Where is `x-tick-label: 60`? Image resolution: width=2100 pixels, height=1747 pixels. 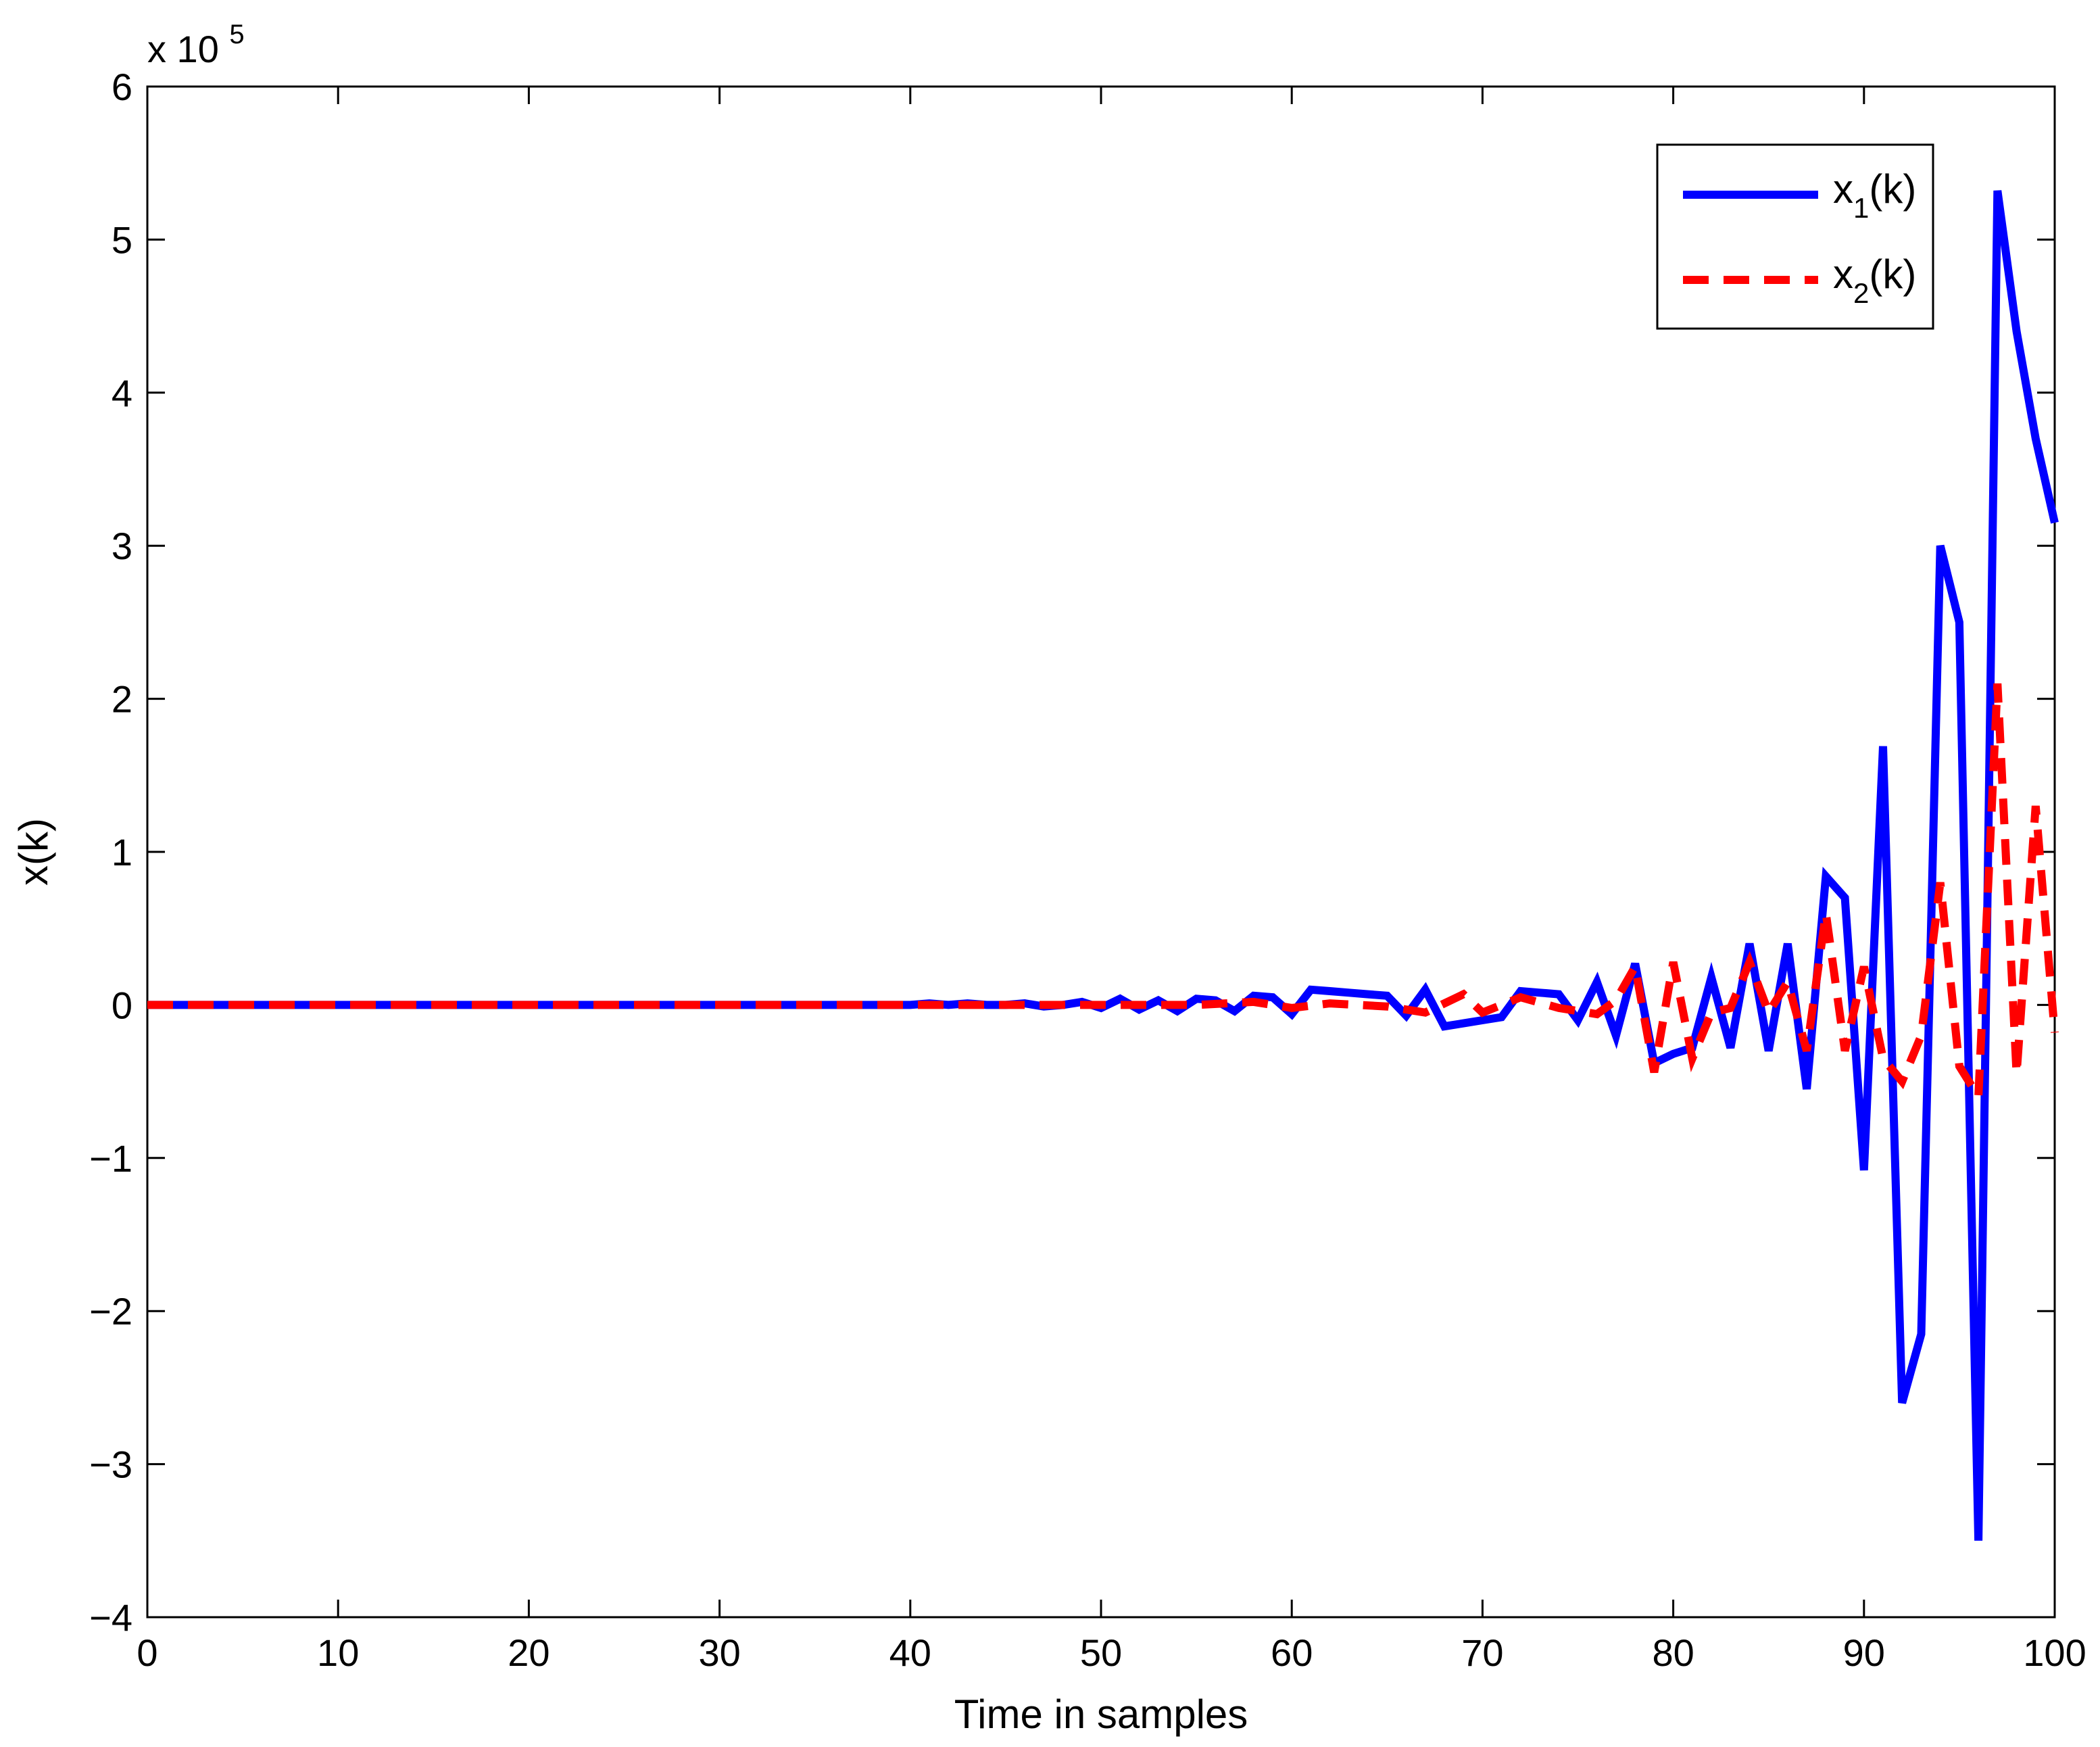 x-tick-label: 60 is located at coordinates (1292, 1652).